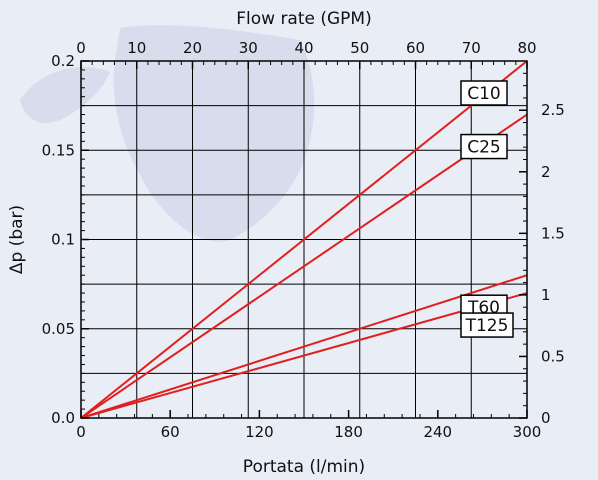 This screenshot has width=598, height=480. What do you see at coordinates (359, 48) in the screenshot?
I see `x2-tick-label: 50` at bounding box center [359, 48].